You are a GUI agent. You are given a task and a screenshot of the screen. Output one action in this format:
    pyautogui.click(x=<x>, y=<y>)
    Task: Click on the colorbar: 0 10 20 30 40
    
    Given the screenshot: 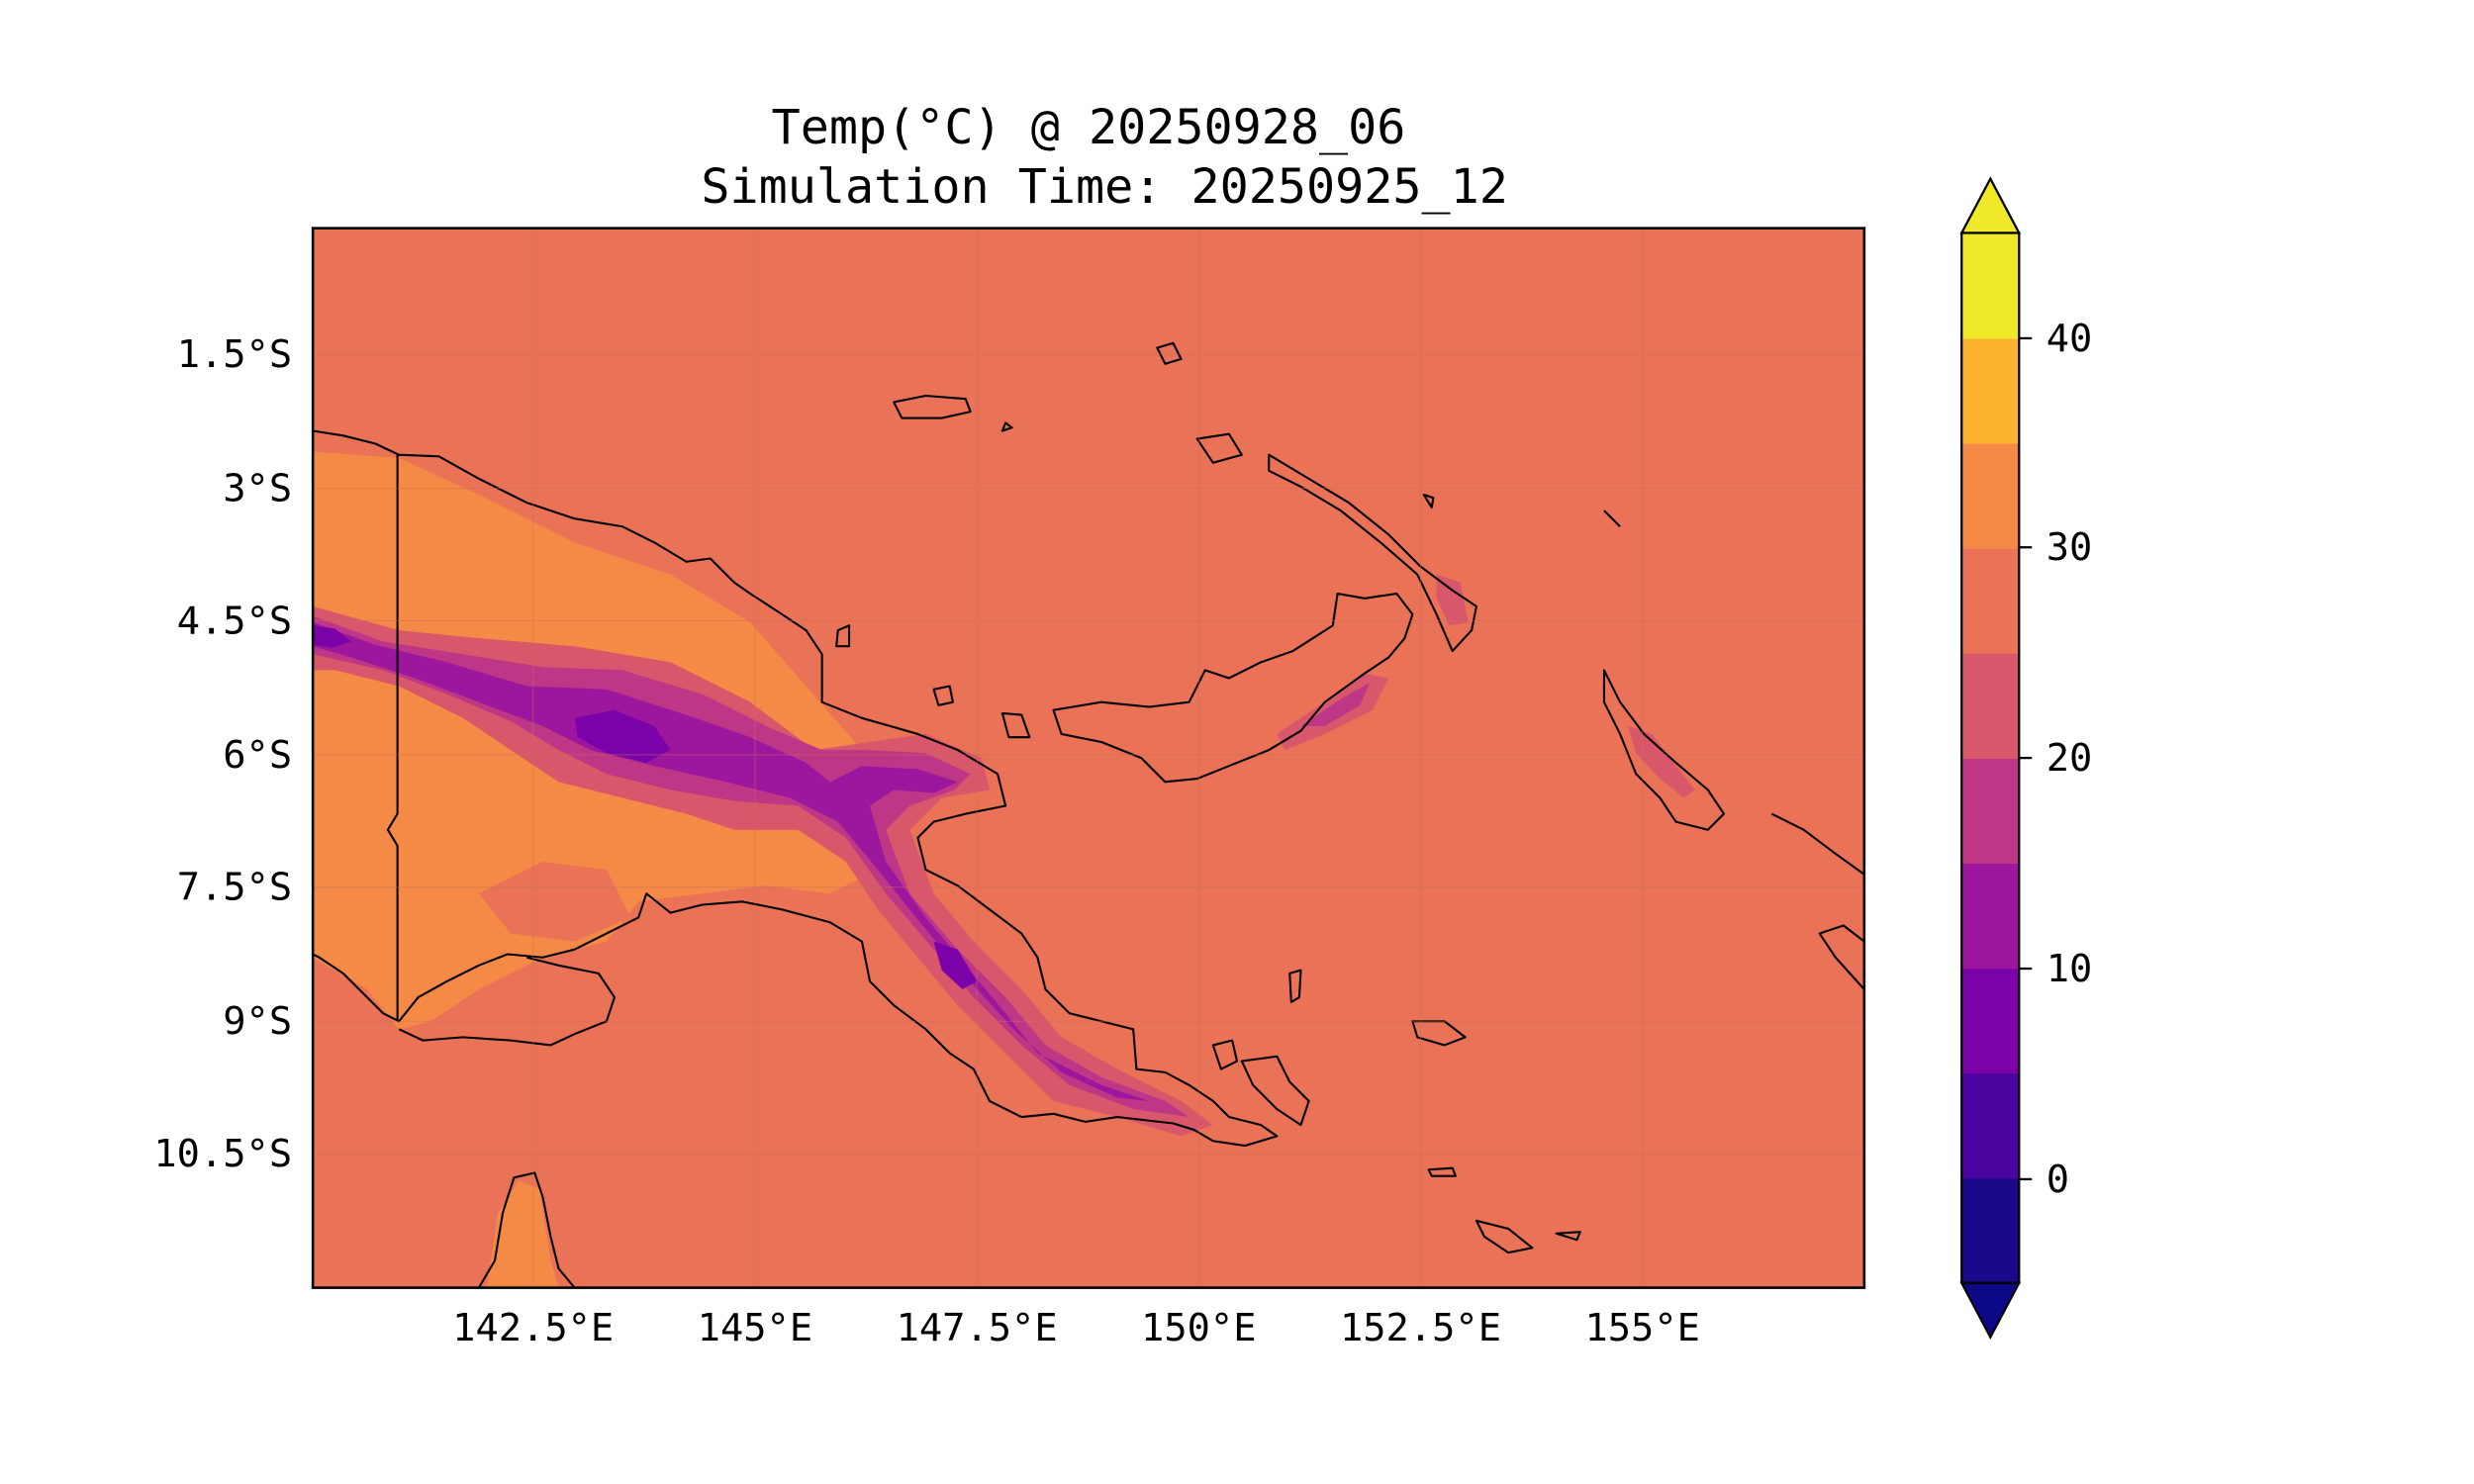 What is the action you would take?
    pyautogui.click(x=2026, y=758)
    